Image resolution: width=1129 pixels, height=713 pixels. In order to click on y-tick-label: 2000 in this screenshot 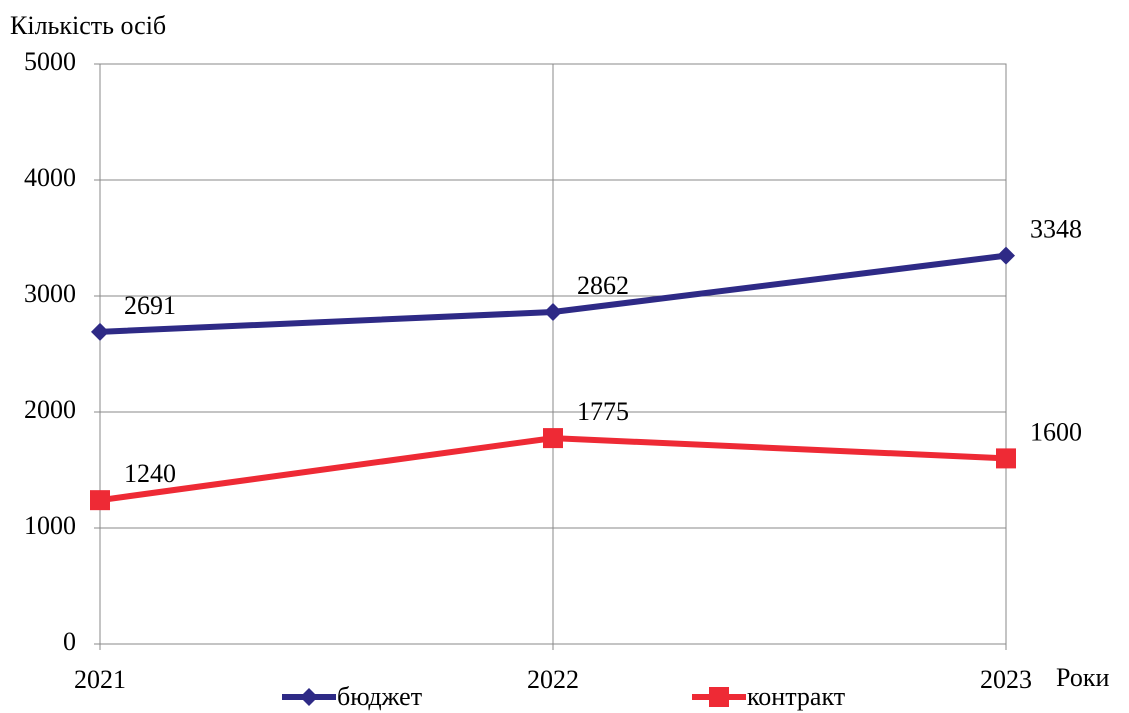, I will do `click(50, 409)`.